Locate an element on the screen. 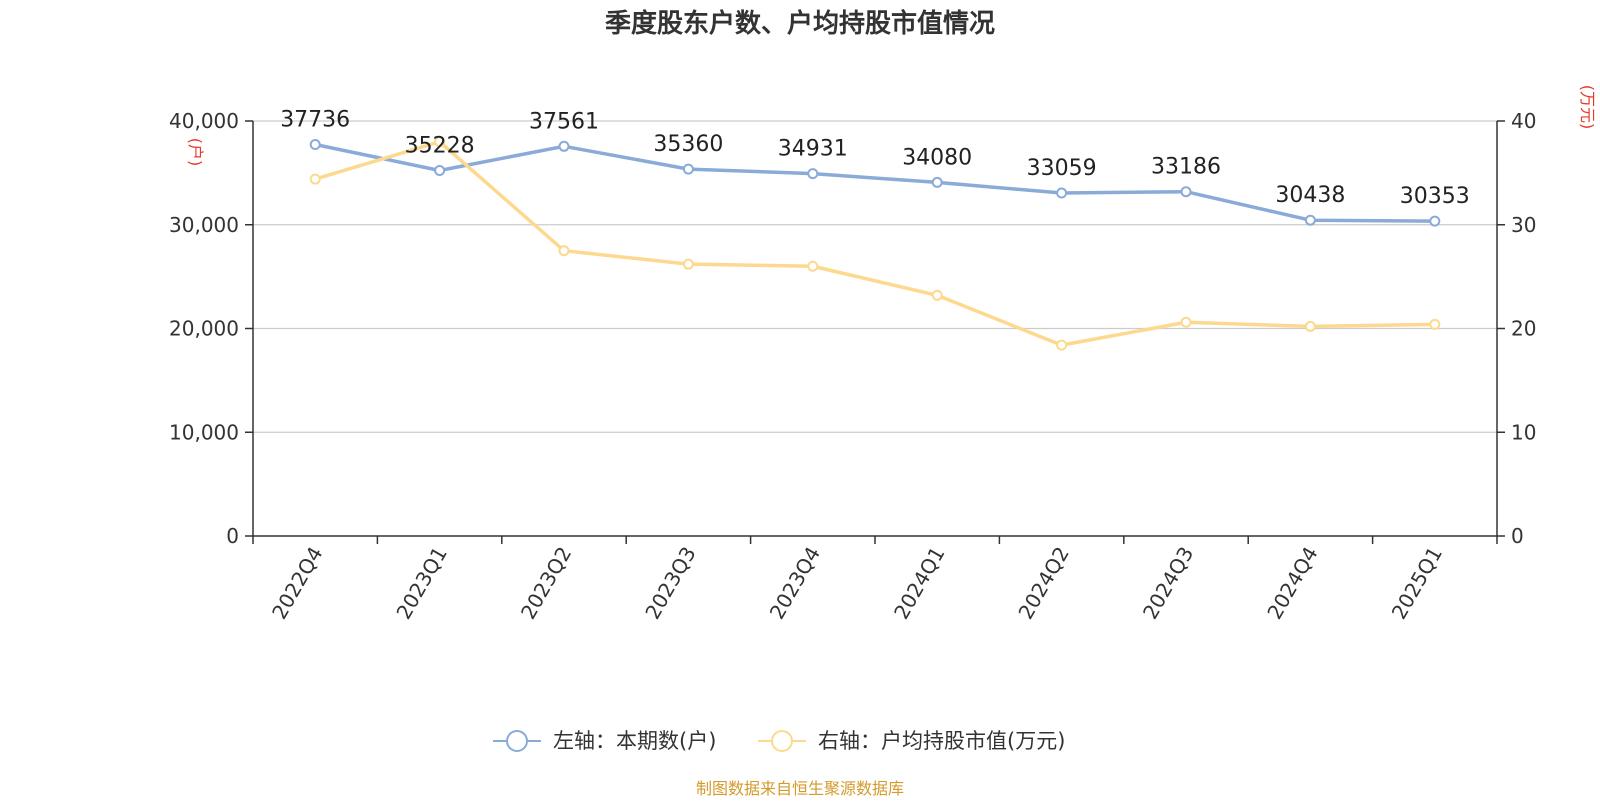 Image resolution: width=1600 pixels, height=804 pixels. data-value-label: 30438 is located at coordinates (1310, 195).